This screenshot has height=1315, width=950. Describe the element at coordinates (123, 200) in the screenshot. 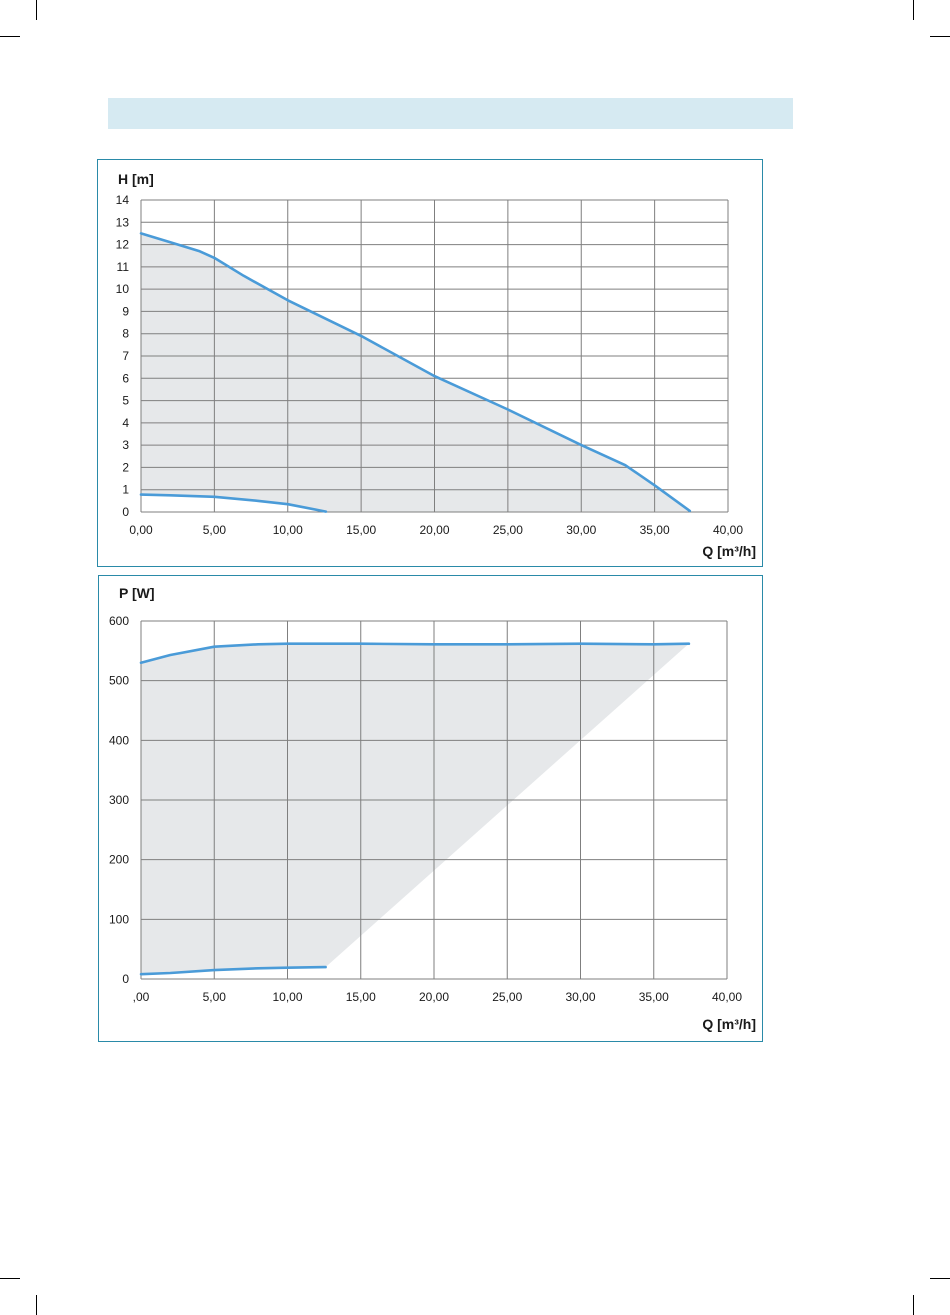

I see `y-tick-label: 14` at that location.